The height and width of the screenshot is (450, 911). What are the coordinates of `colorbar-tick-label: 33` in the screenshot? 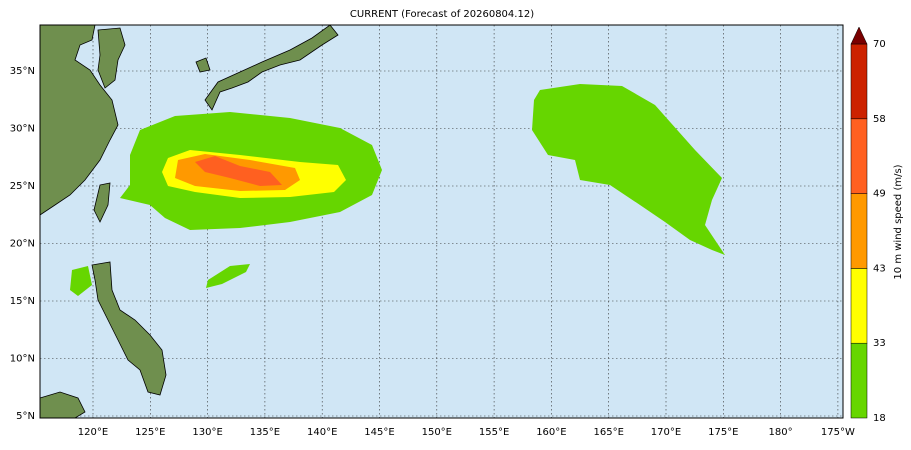 It's located at (879, 343).